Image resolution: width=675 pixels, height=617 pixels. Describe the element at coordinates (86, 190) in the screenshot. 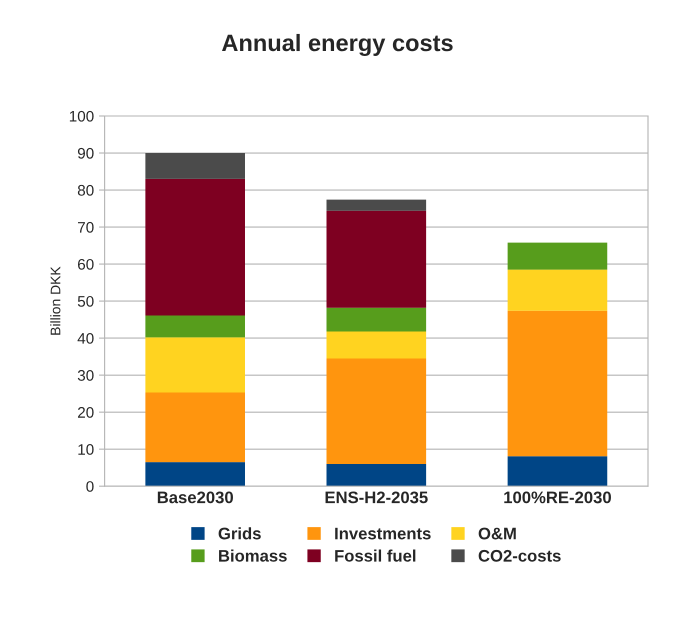

I see `y-tick-label: 80` at that location.